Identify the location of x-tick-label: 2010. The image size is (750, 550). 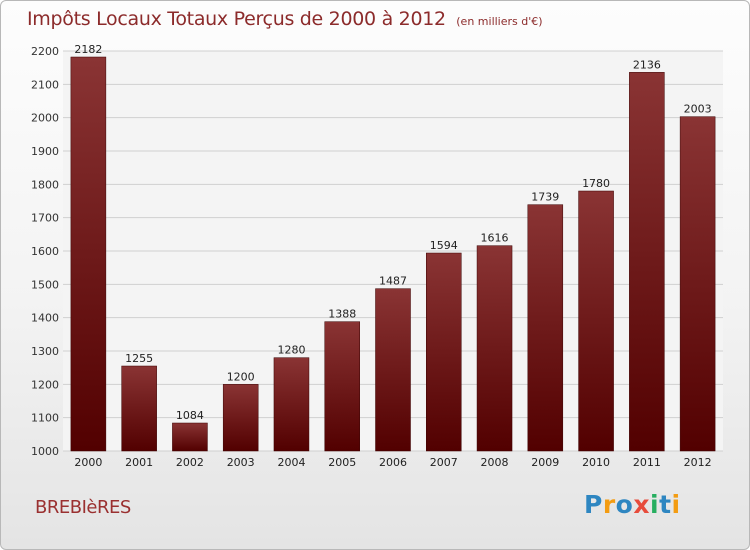
(596, 462).